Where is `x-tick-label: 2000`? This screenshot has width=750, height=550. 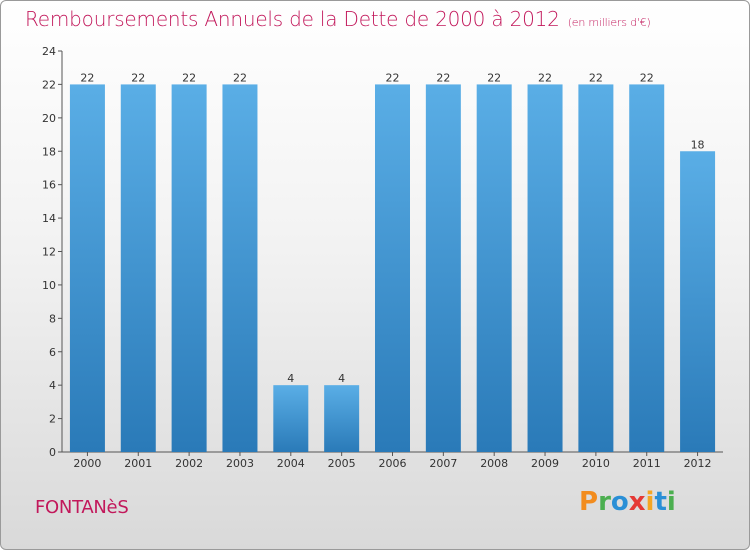
x-tick-label: 2000 is located at coordinates (87, 463).